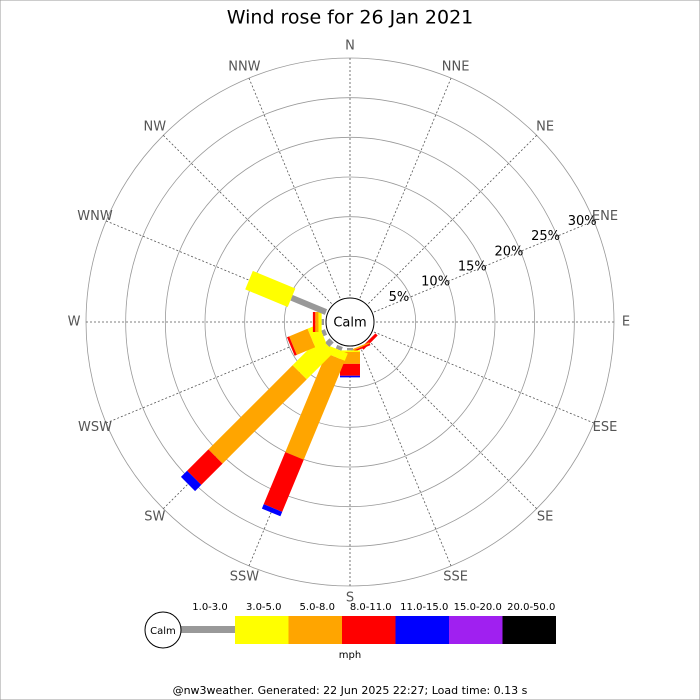 This screenshot has width=700, height=700. What do you see at coordinates (95, 427) in the screenshot?
I see `direction-label: WSW` at bounding box center [95, 427].